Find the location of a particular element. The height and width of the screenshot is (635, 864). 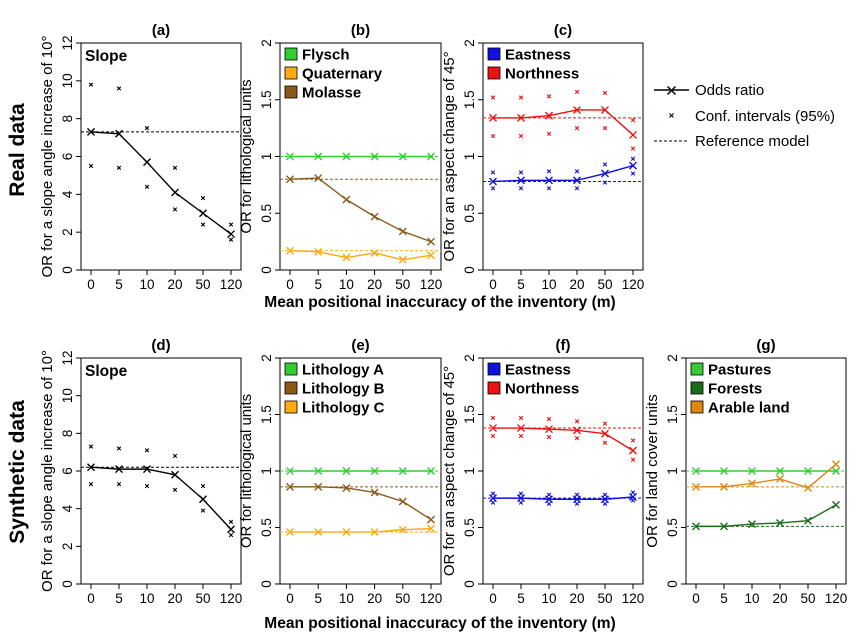

series-eastness is located at coordinates (563, 498).